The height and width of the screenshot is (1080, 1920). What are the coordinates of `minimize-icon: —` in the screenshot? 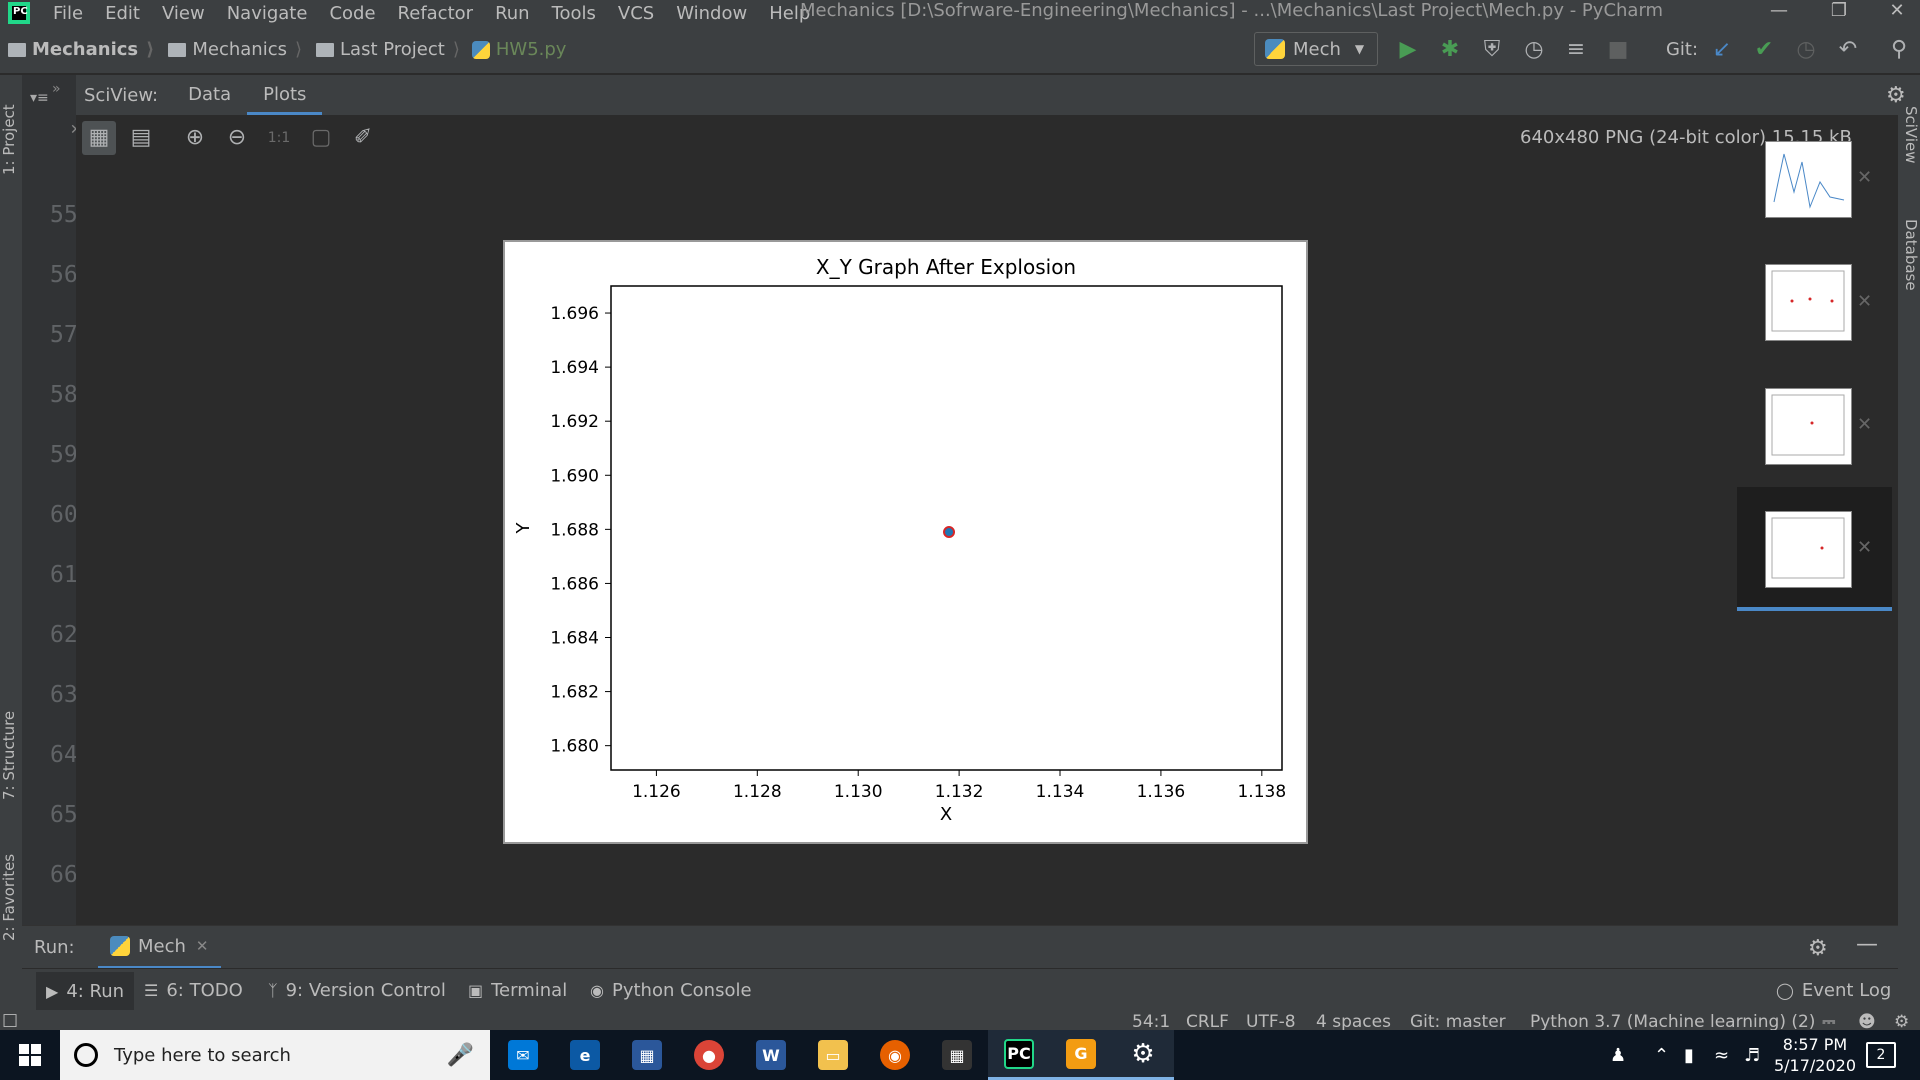 It's located at (1867, 944).